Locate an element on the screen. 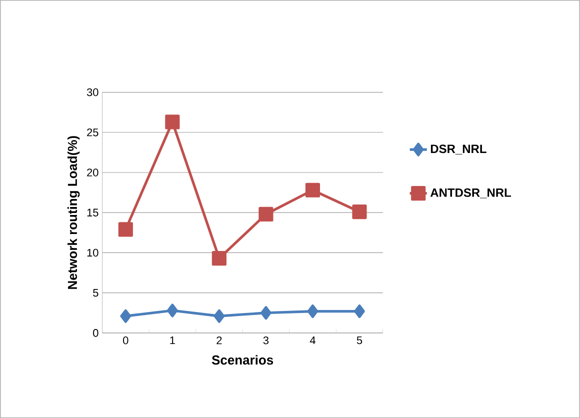  y-tick-label: 20 is located at coordinates (92, 172).